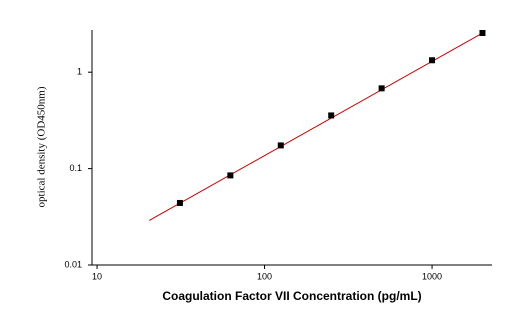 This screenshot has width=524, height=319. I want to click on x-tick-label: 10, so click(97, 276).